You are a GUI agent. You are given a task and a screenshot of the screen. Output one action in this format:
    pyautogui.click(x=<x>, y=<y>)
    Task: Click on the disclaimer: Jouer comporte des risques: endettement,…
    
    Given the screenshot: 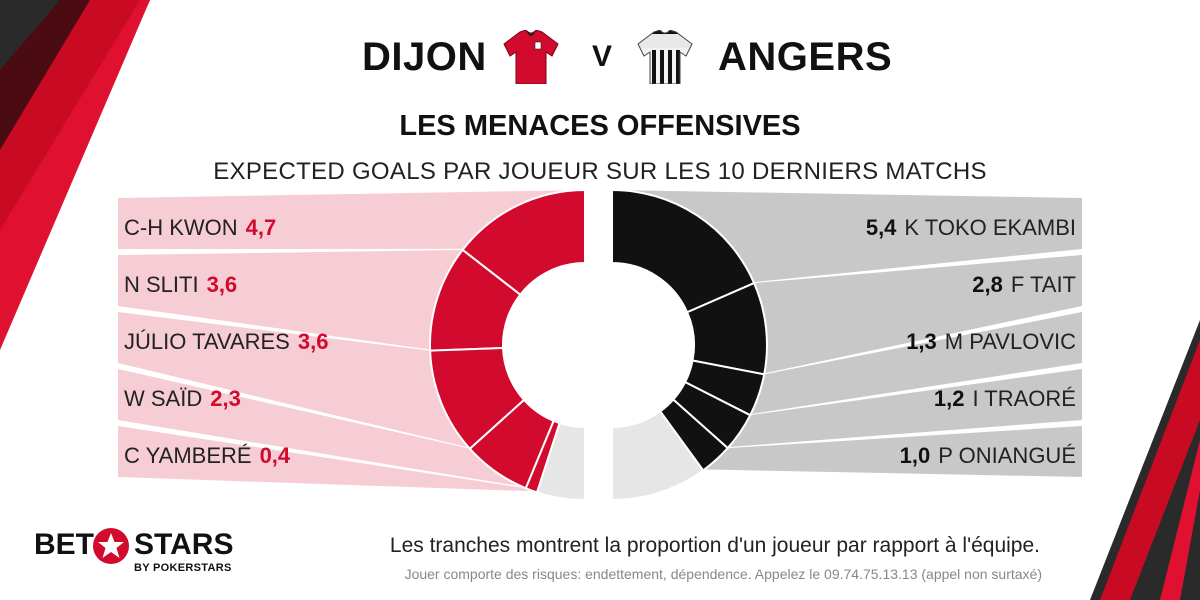 What is the action you would take?
    pyautogui.click(x=723, y=574)
    